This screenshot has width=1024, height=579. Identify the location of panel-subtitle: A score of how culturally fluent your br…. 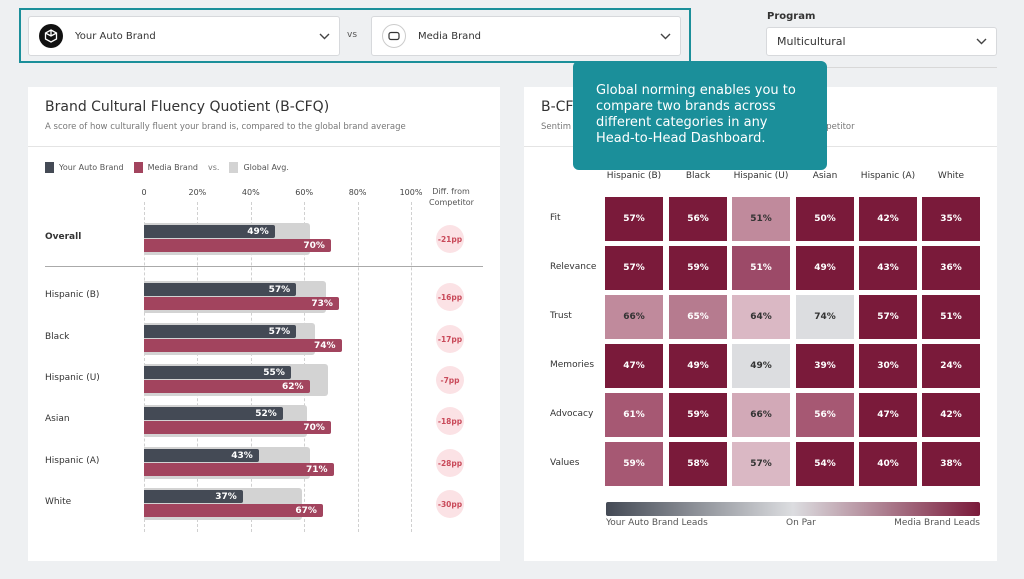
(225, 127).